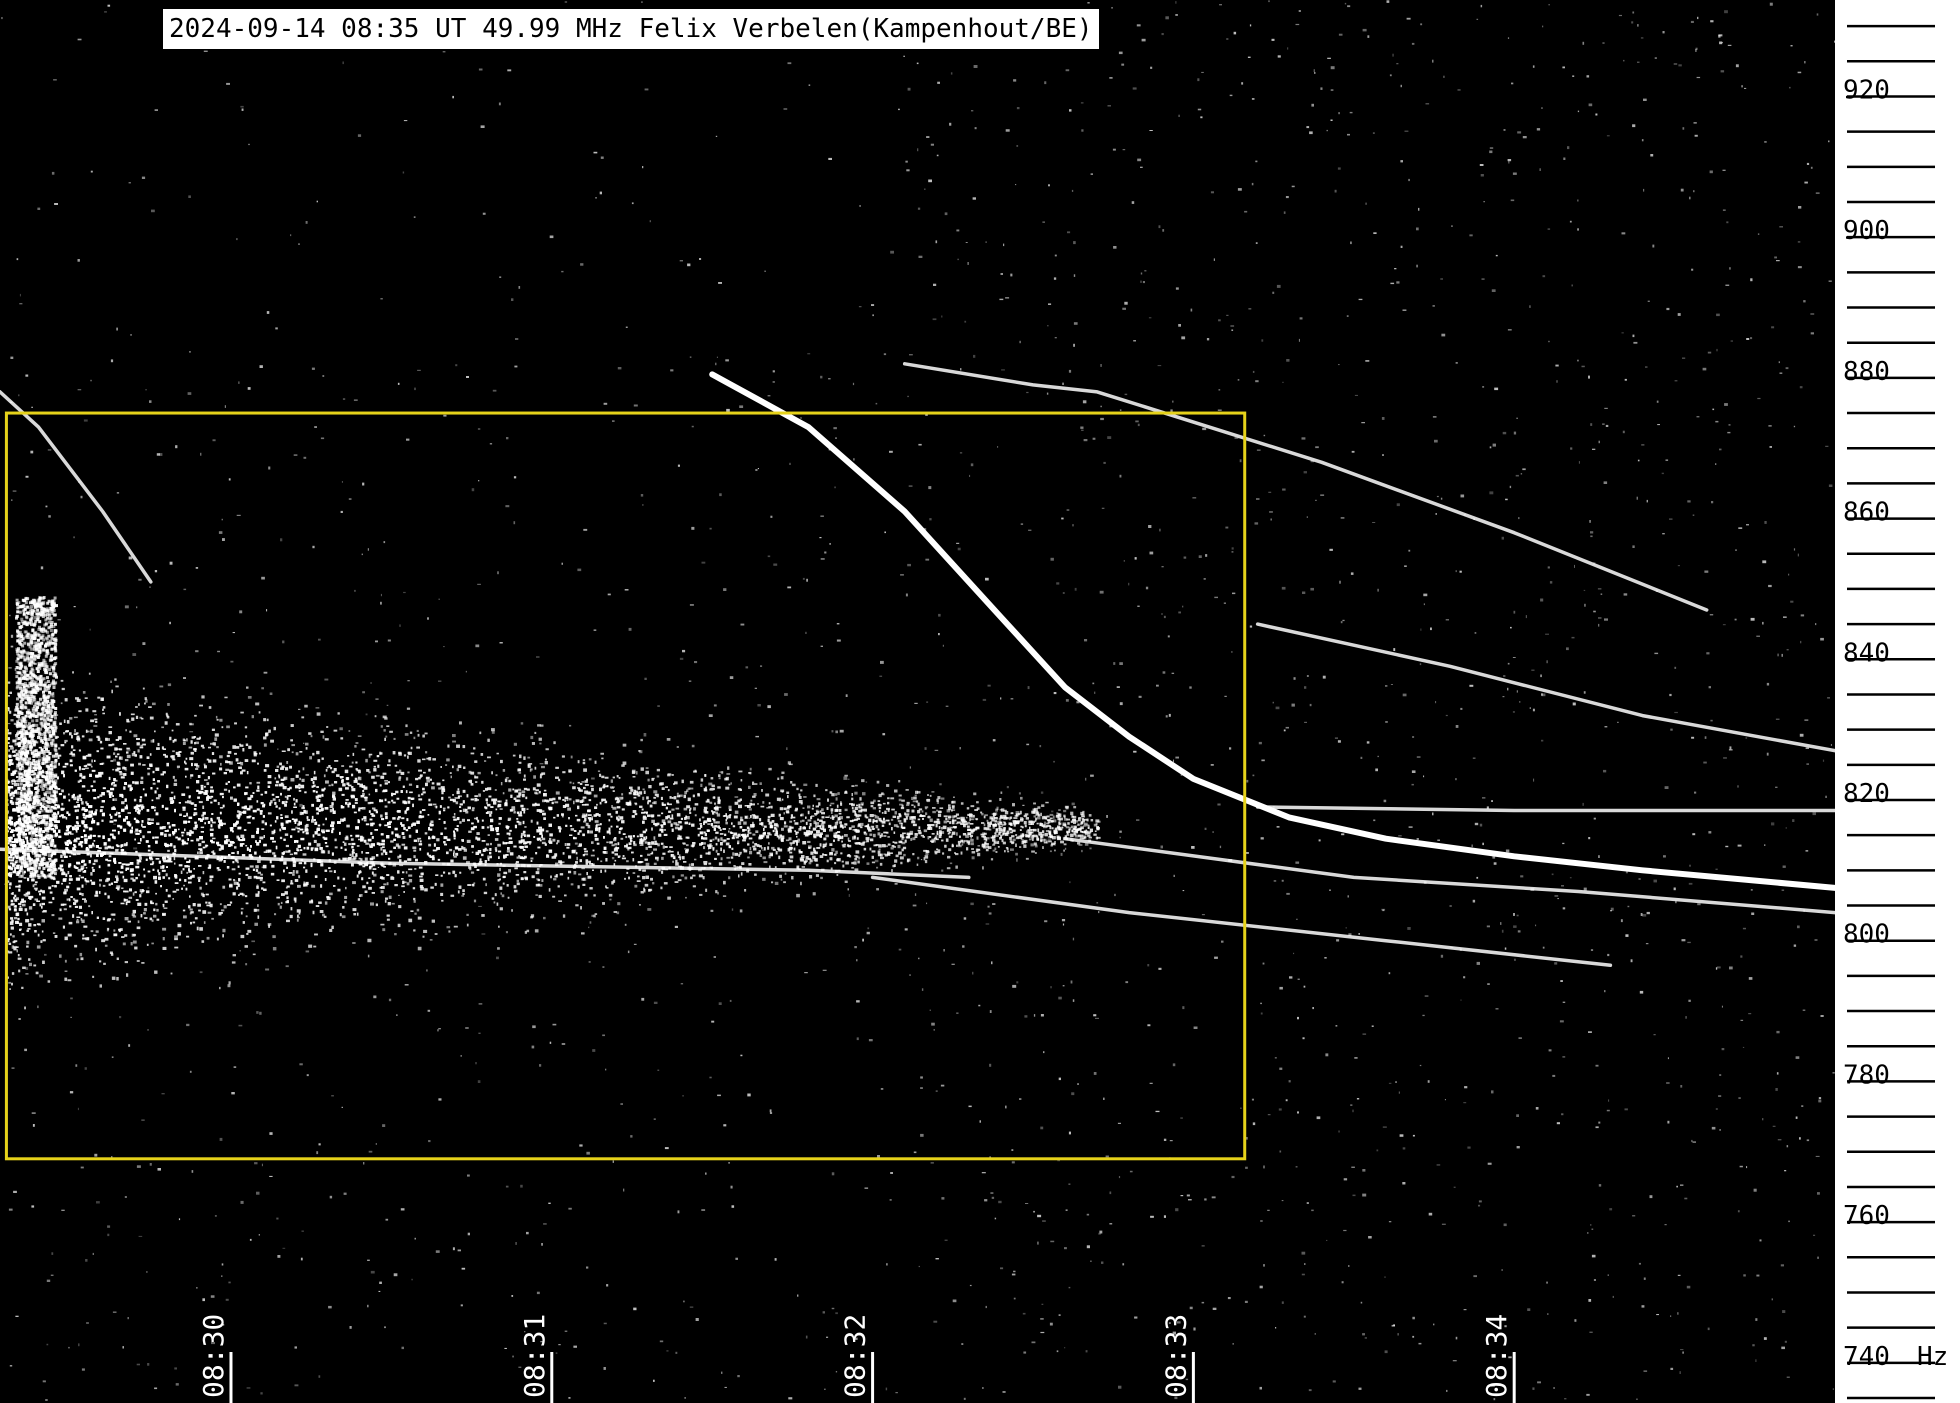 This screenshot has height=1403, width=1960. Describe the element at coordinates (1866, 935) in the screenshot. I see `y-tick-label: 800` at that location.